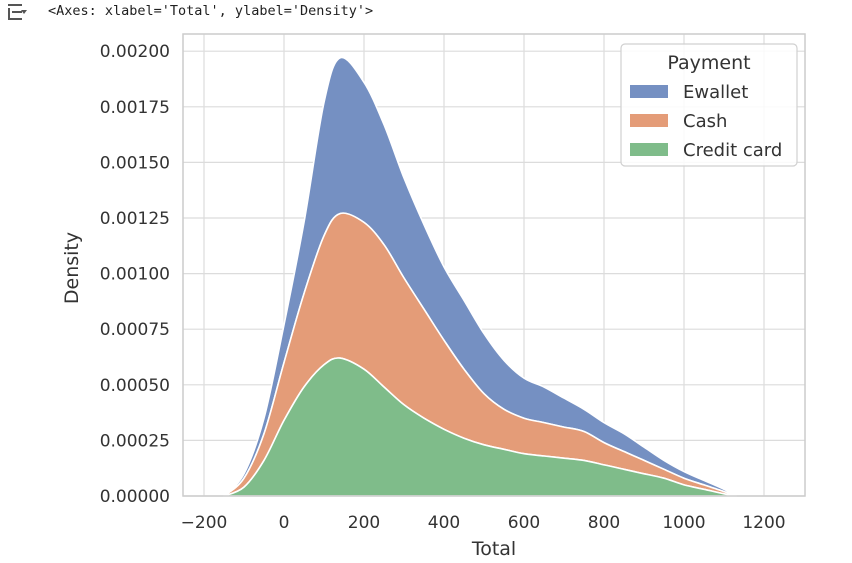  I want to click on y-tick-label: 0.00200, so click(135, 52).